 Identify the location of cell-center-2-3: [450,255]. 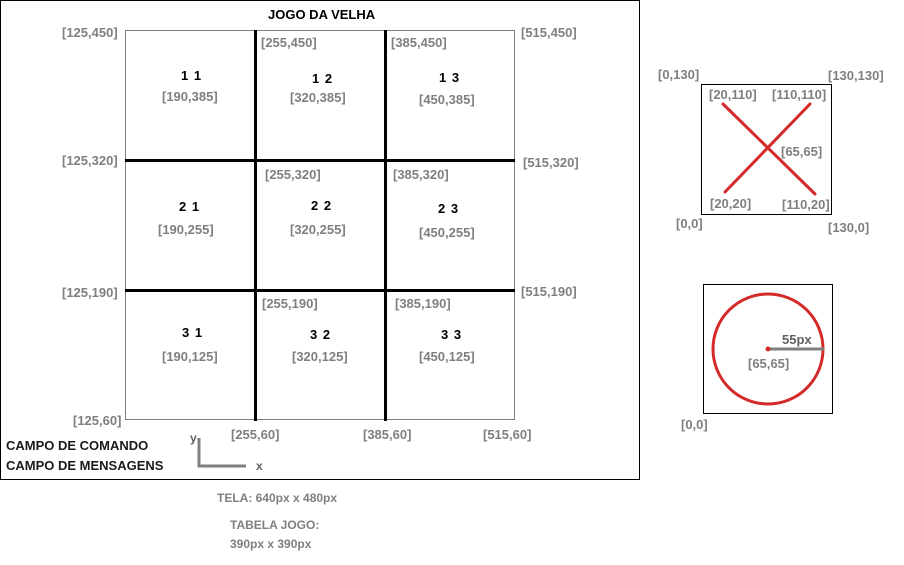
(447, 232).